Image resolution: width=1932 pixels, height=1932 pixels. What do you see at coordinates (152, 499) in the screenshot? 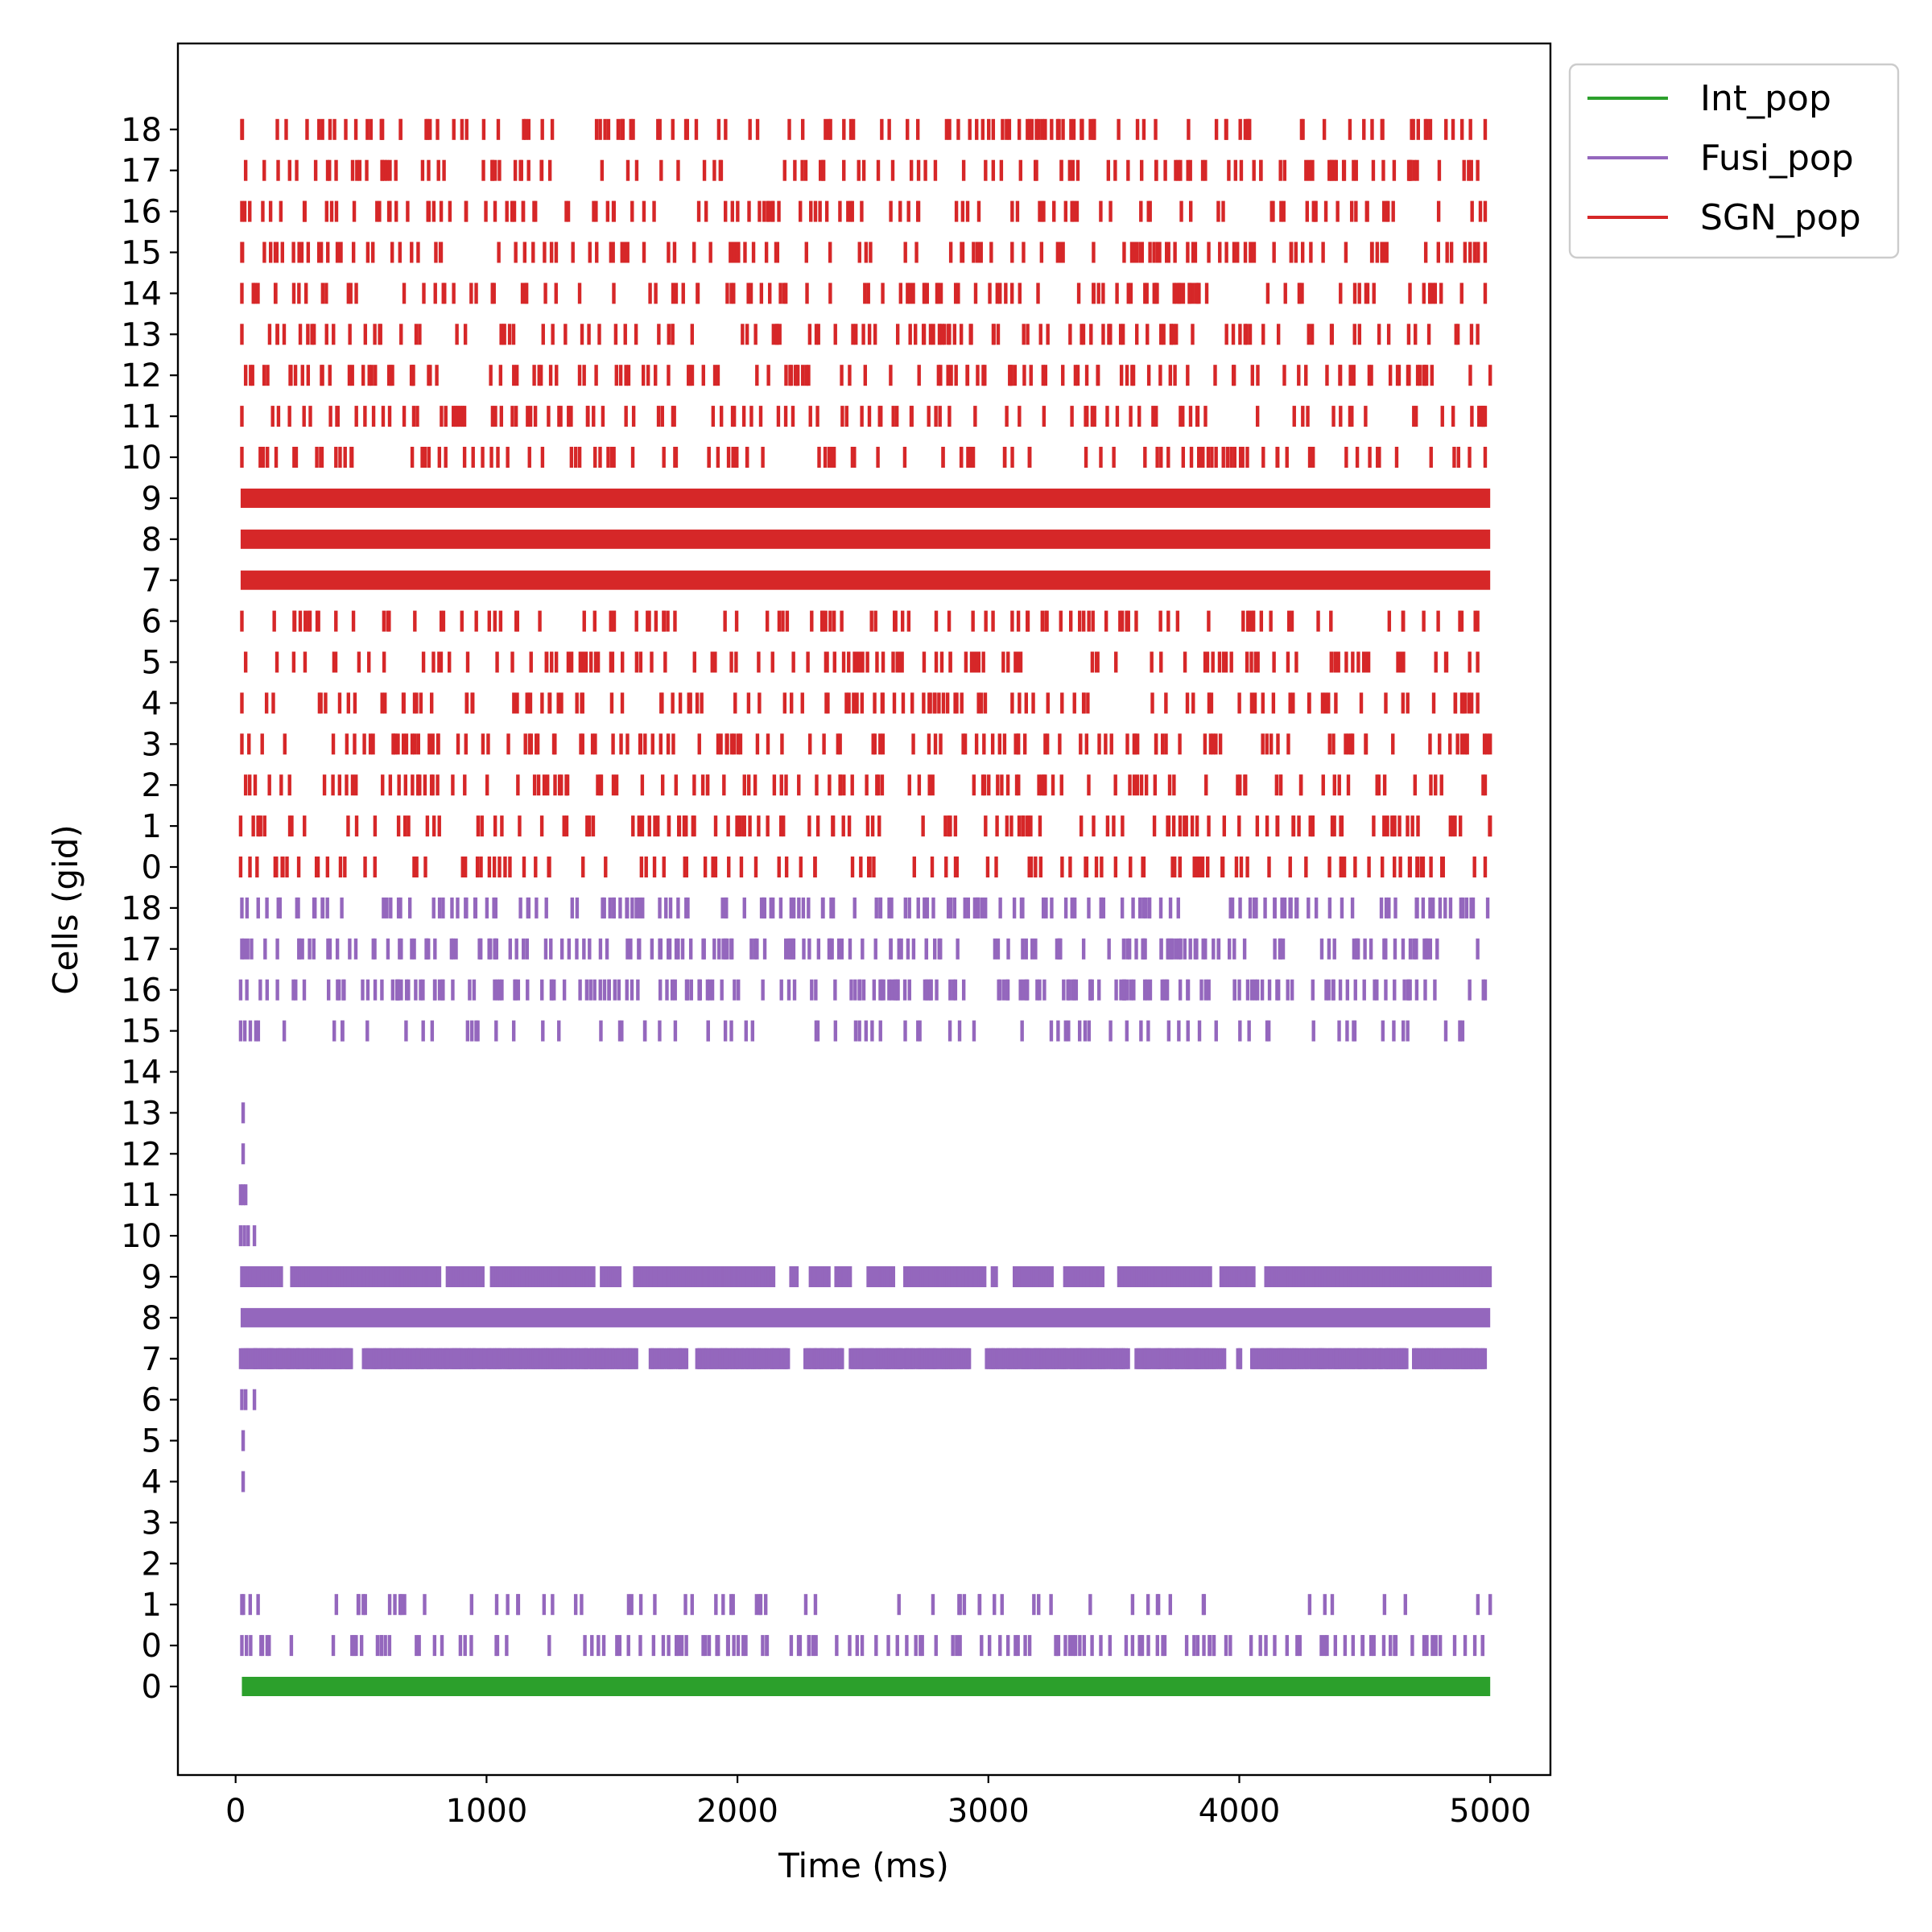
I see `y-tick-label: 9` at bounding box center [152, 499].